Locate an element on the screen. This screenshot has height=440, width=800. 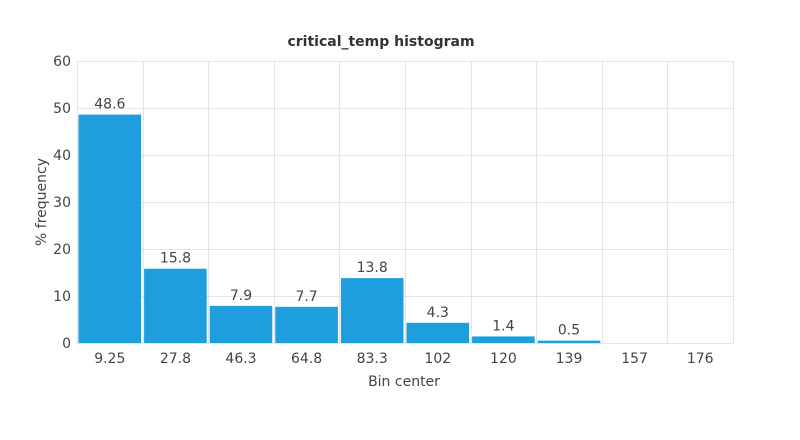
bar-value-label: 1.4 is located at coordinates (503, 326).